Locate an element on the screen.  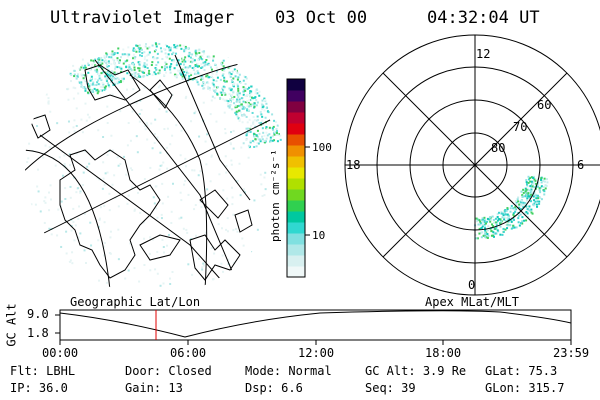
dsp-value: 6.6 is located at coordinates (292, 388).